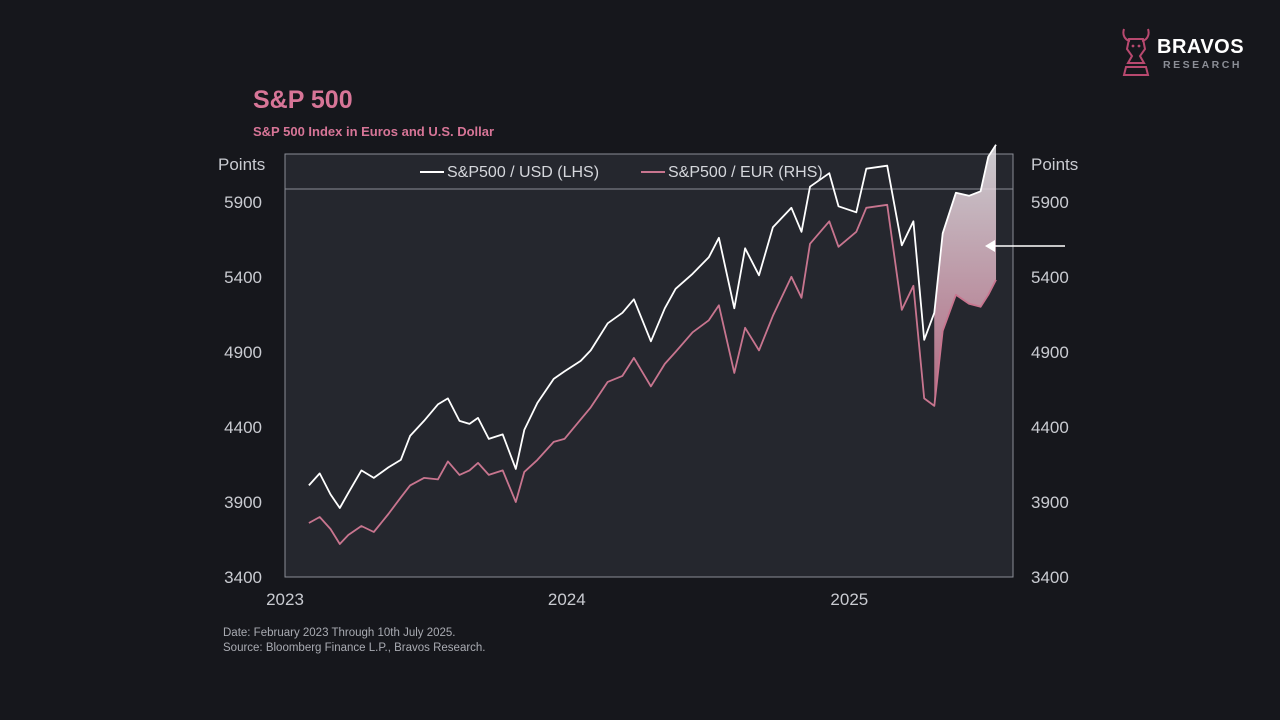  Describe the element at coordinates (1202, 65) in the screenshot. I see `brand-tagline: RESEARCH` at that location.